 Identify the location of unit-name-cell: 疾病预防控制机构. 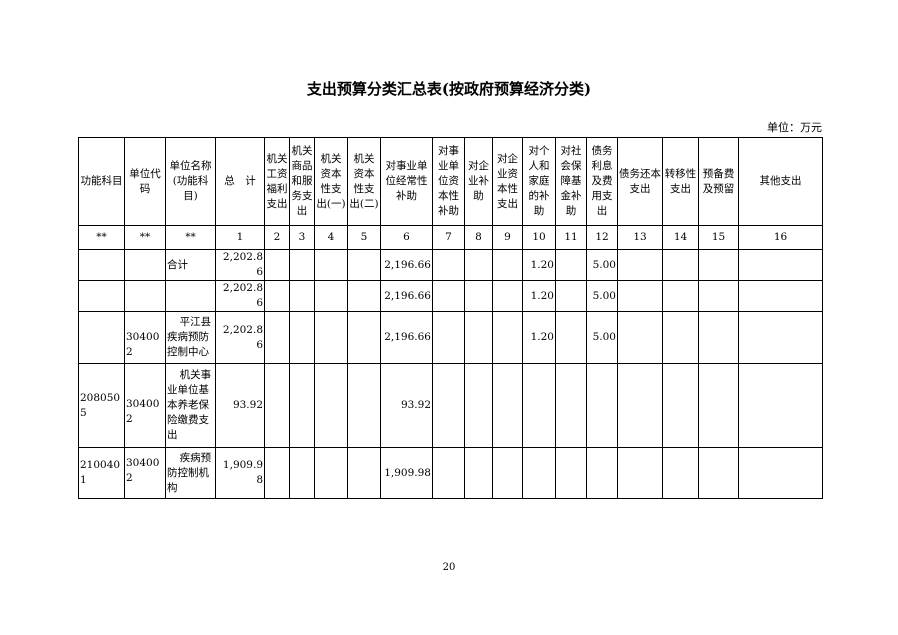
(190, 473).